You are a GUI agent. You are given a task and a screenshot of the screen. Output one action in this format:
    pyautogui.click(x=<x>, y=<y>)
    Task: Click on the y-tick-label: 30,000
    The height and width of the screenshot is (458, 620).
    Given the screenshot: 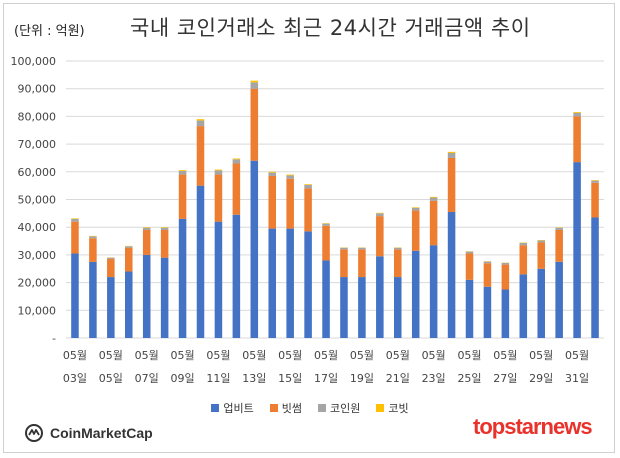 What is the action you would take?
    pyautogui.click(x=37, y=255)
    